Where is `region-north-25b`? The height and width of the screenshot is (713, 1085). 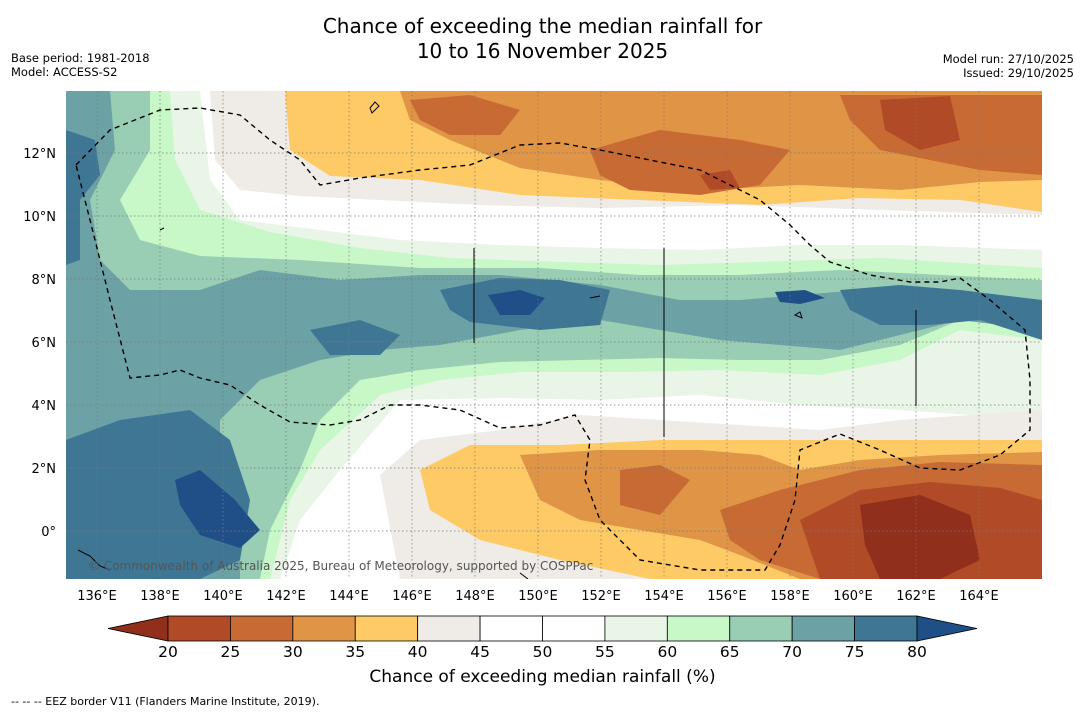 region-north-25b is located at coordinates (690, 162).